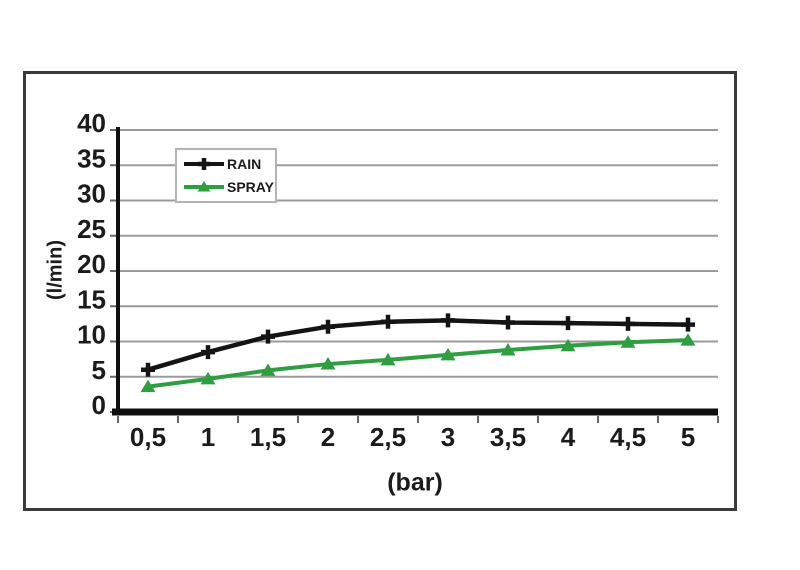  Describe the element at coordinates (91, 229) in the screenshot. I see `svg-text: 25` at that location.